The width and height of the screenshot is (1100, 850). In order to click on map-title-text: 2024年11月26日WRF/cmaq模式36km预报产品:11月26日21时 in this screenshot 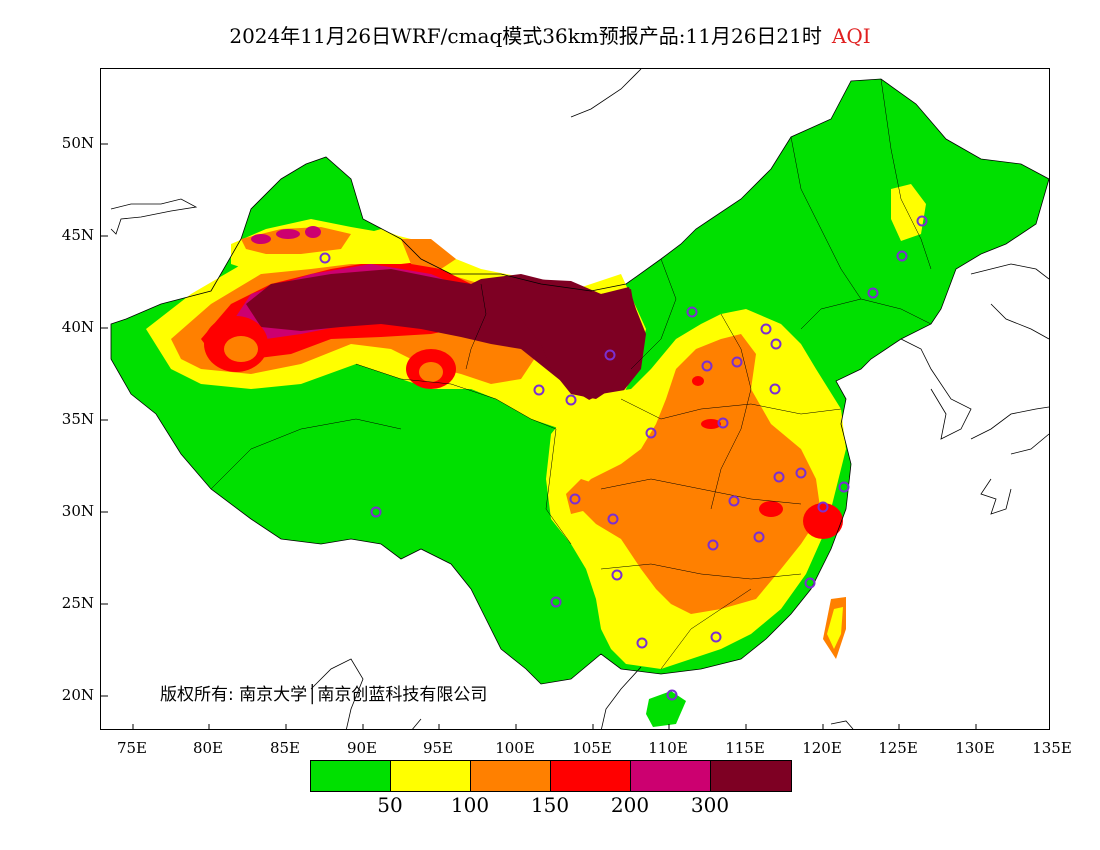, I will do `click(525, 36)`.